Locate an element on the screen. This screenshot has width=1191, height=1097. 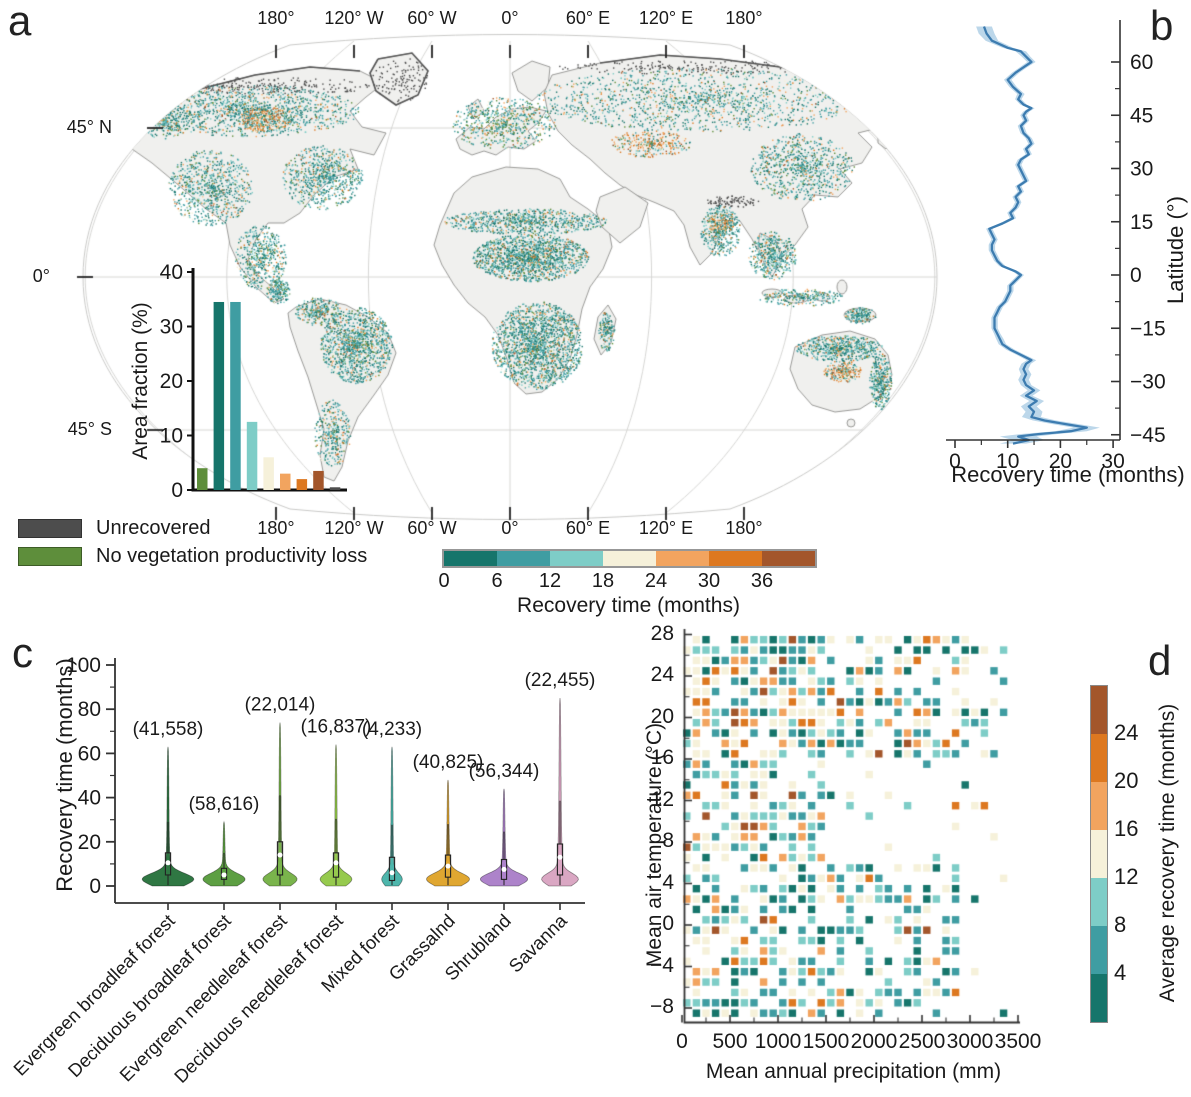
map-latitude-label: 0° is located at coordinates (41, 276).